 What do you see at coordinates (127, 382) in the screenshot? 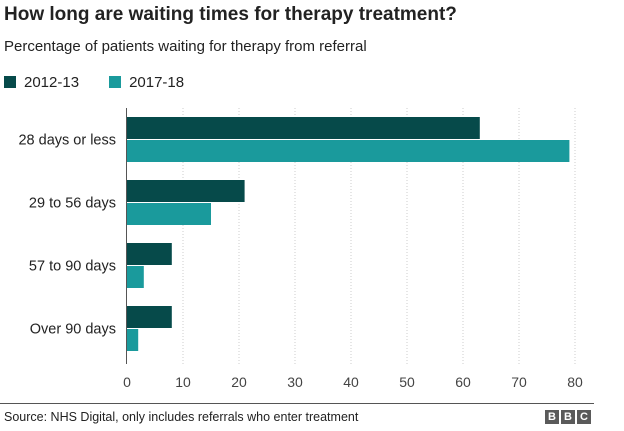
I see `x-tick-label: 0` at bounding box center [127, 382].